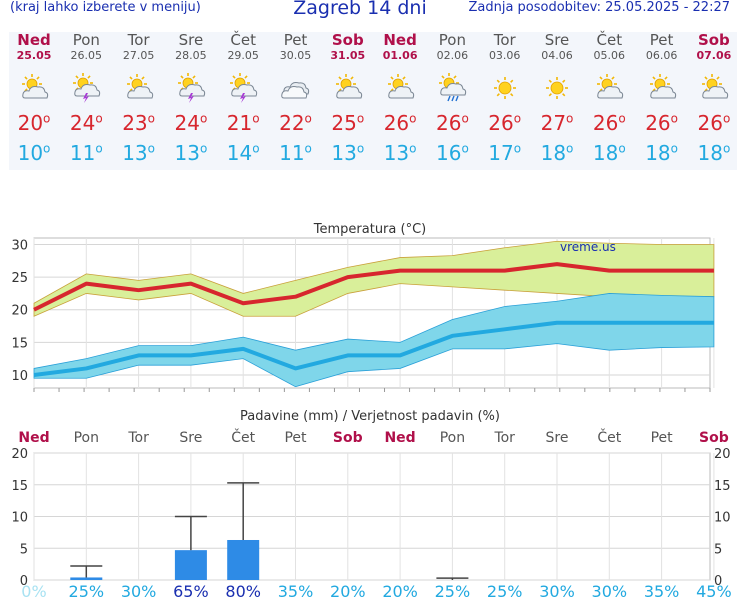  Describe the element at coordinates (452, 153) in the screenshot. I see `min-temperature: 16o` at that location.